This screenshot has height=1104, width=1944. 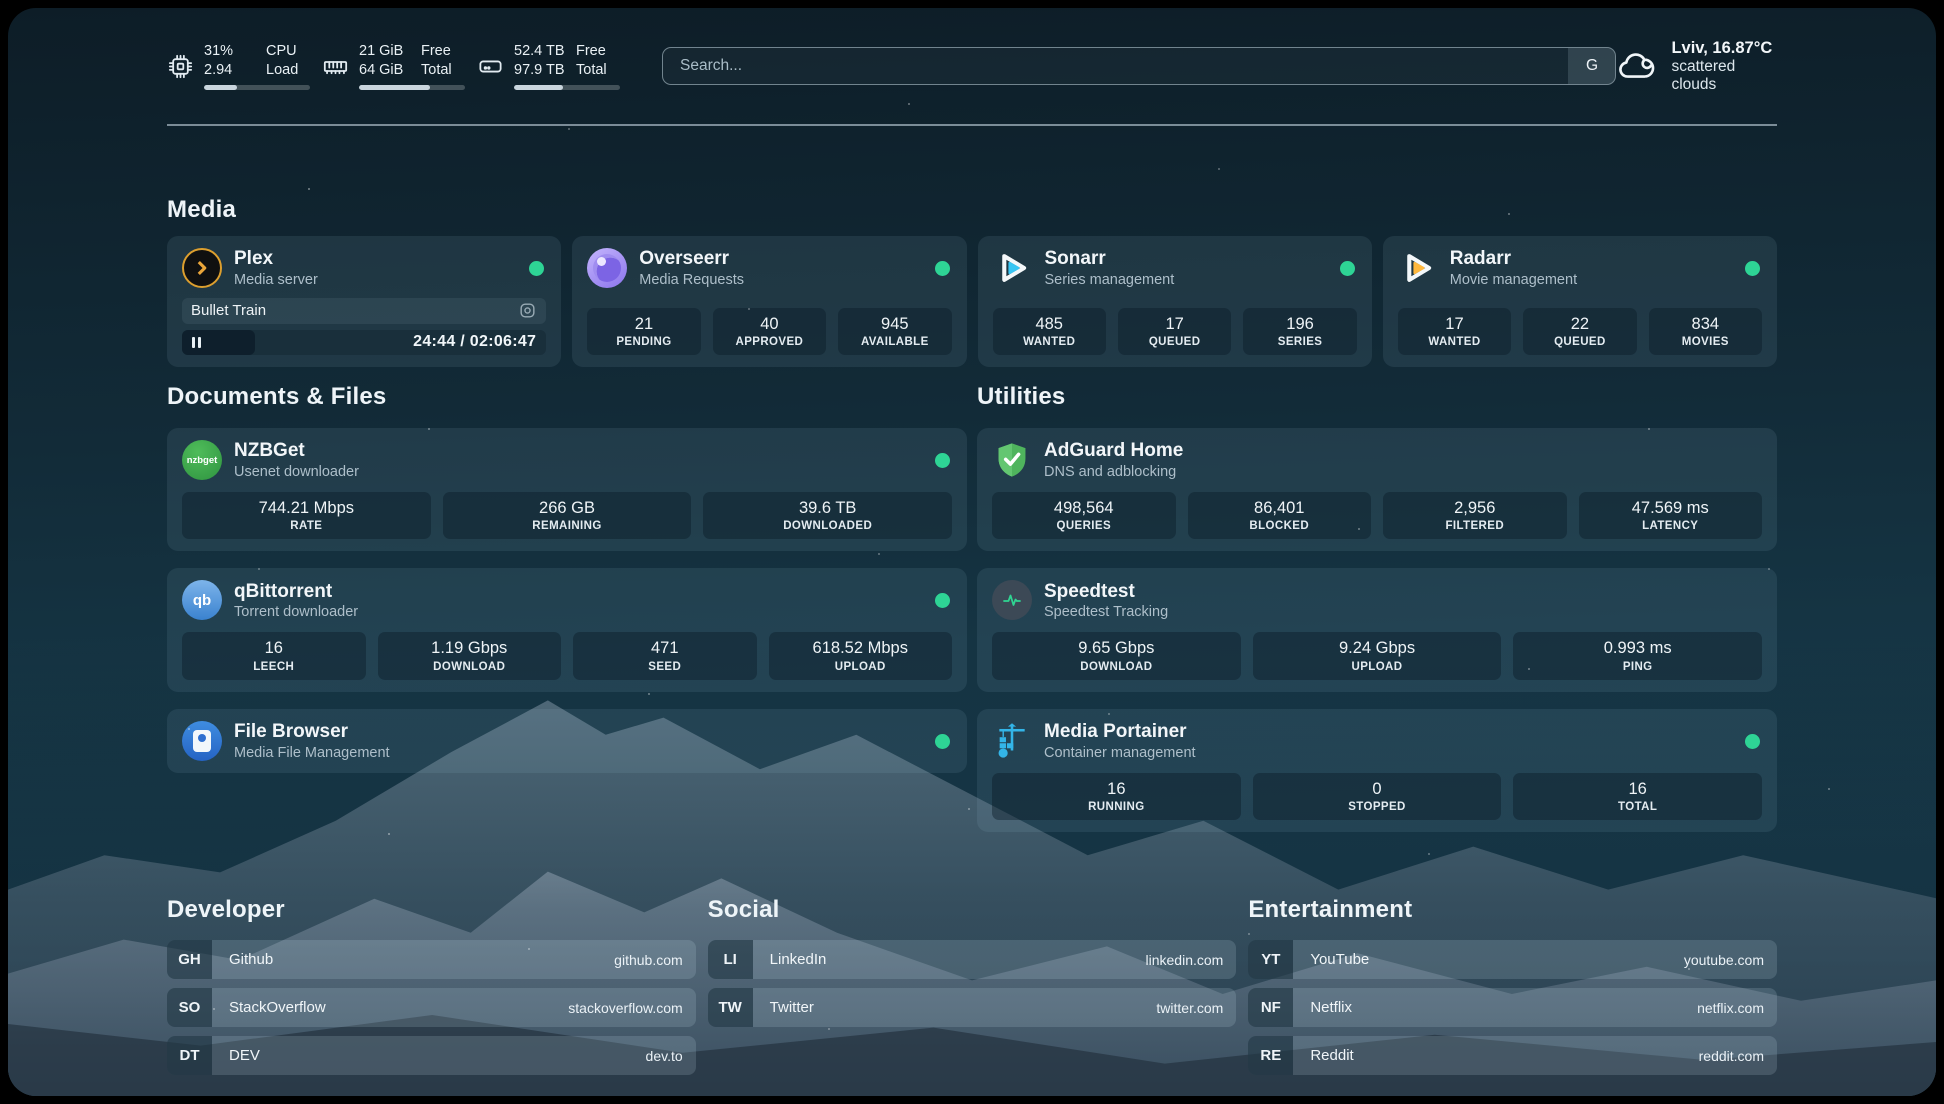 What do you see at coordinates (1174, 331) in the screenshot?
I see `stat-tile: 17 QUEUED` at bounding box center [1174, 331].